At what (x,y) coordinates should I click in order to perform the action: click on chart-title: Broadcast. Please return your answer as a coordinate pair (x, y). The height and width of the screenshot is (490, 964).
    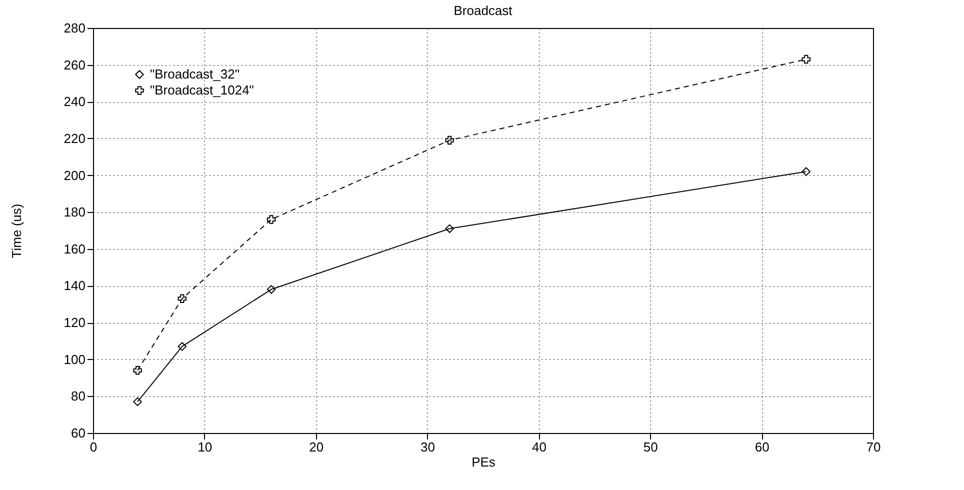
    Looking at the image, I should click on (483, 10).